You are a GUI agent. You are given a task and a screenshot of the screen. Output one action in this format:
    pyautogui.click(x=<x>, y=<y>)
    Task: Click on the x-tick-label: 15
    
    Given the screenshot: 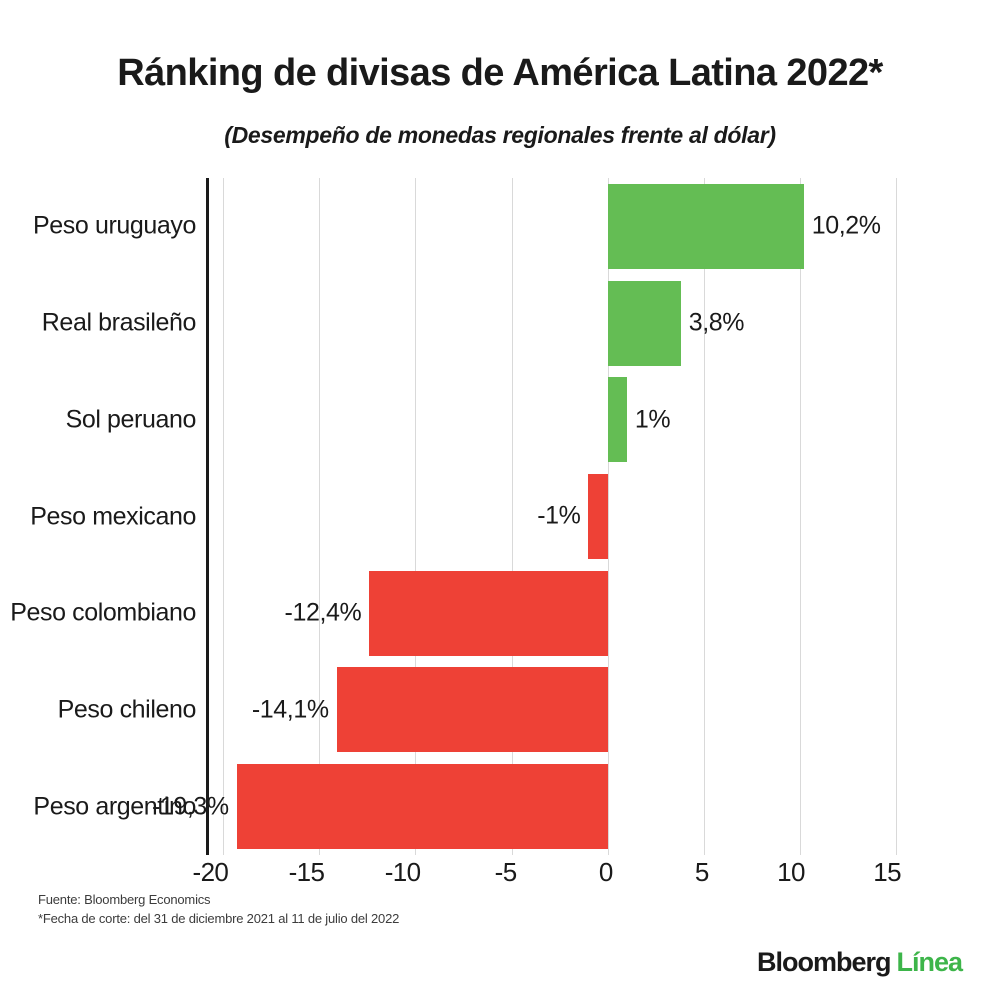 What is the action you would take?
    pyautogui.click(x=887, y=872)
    